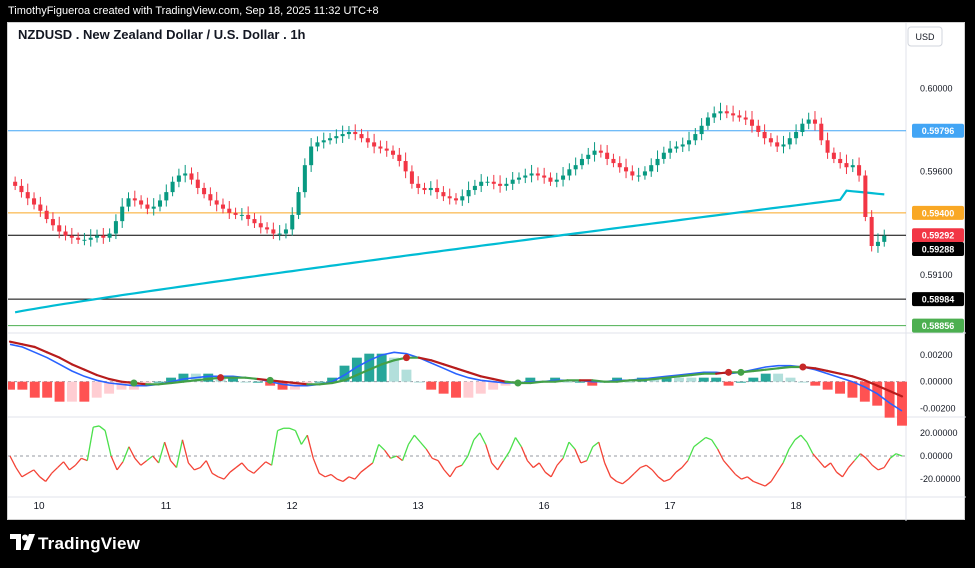 Image resolution: width=975 pixels, height=568 pixels. I want to click on tradingview-logo-icon, so click(22, 542).